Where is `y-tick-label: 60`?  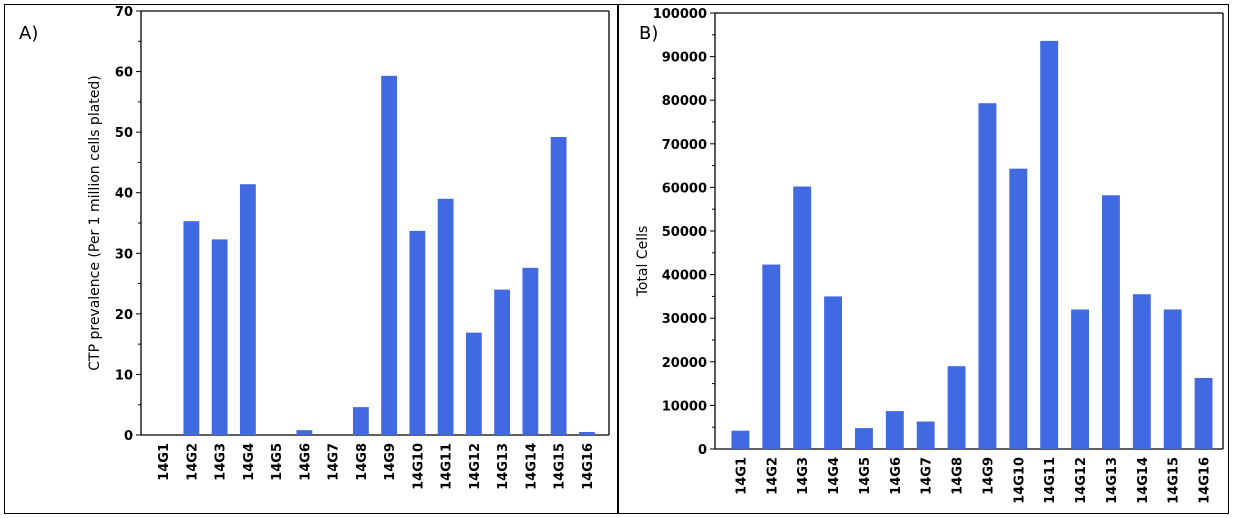 y-tick-label: 60 is located at coordinates (124, 73).